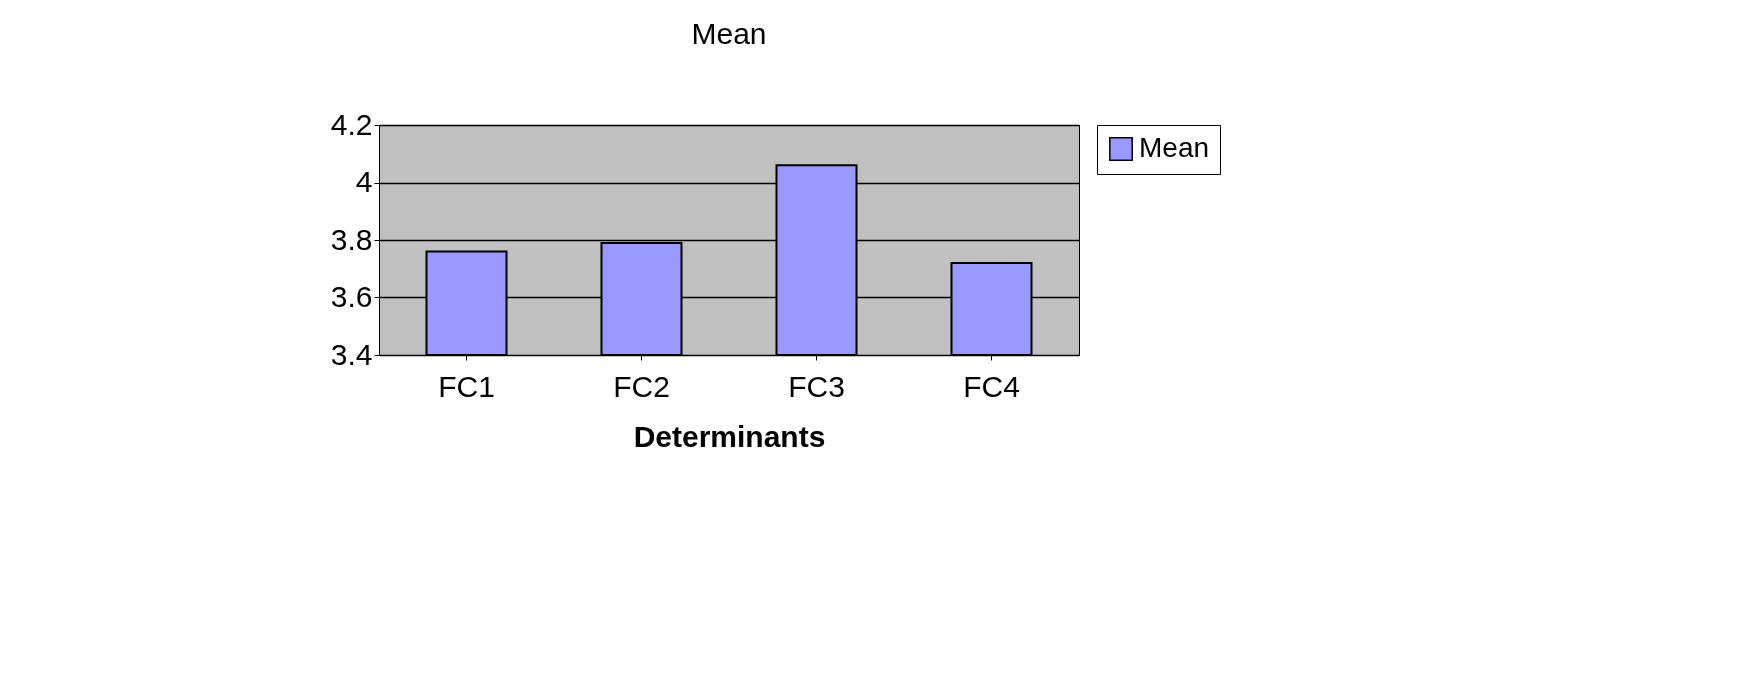 This screenshot has width=1758, height=678. I want to click on x-tick-label: FC1, so click(466, 386).